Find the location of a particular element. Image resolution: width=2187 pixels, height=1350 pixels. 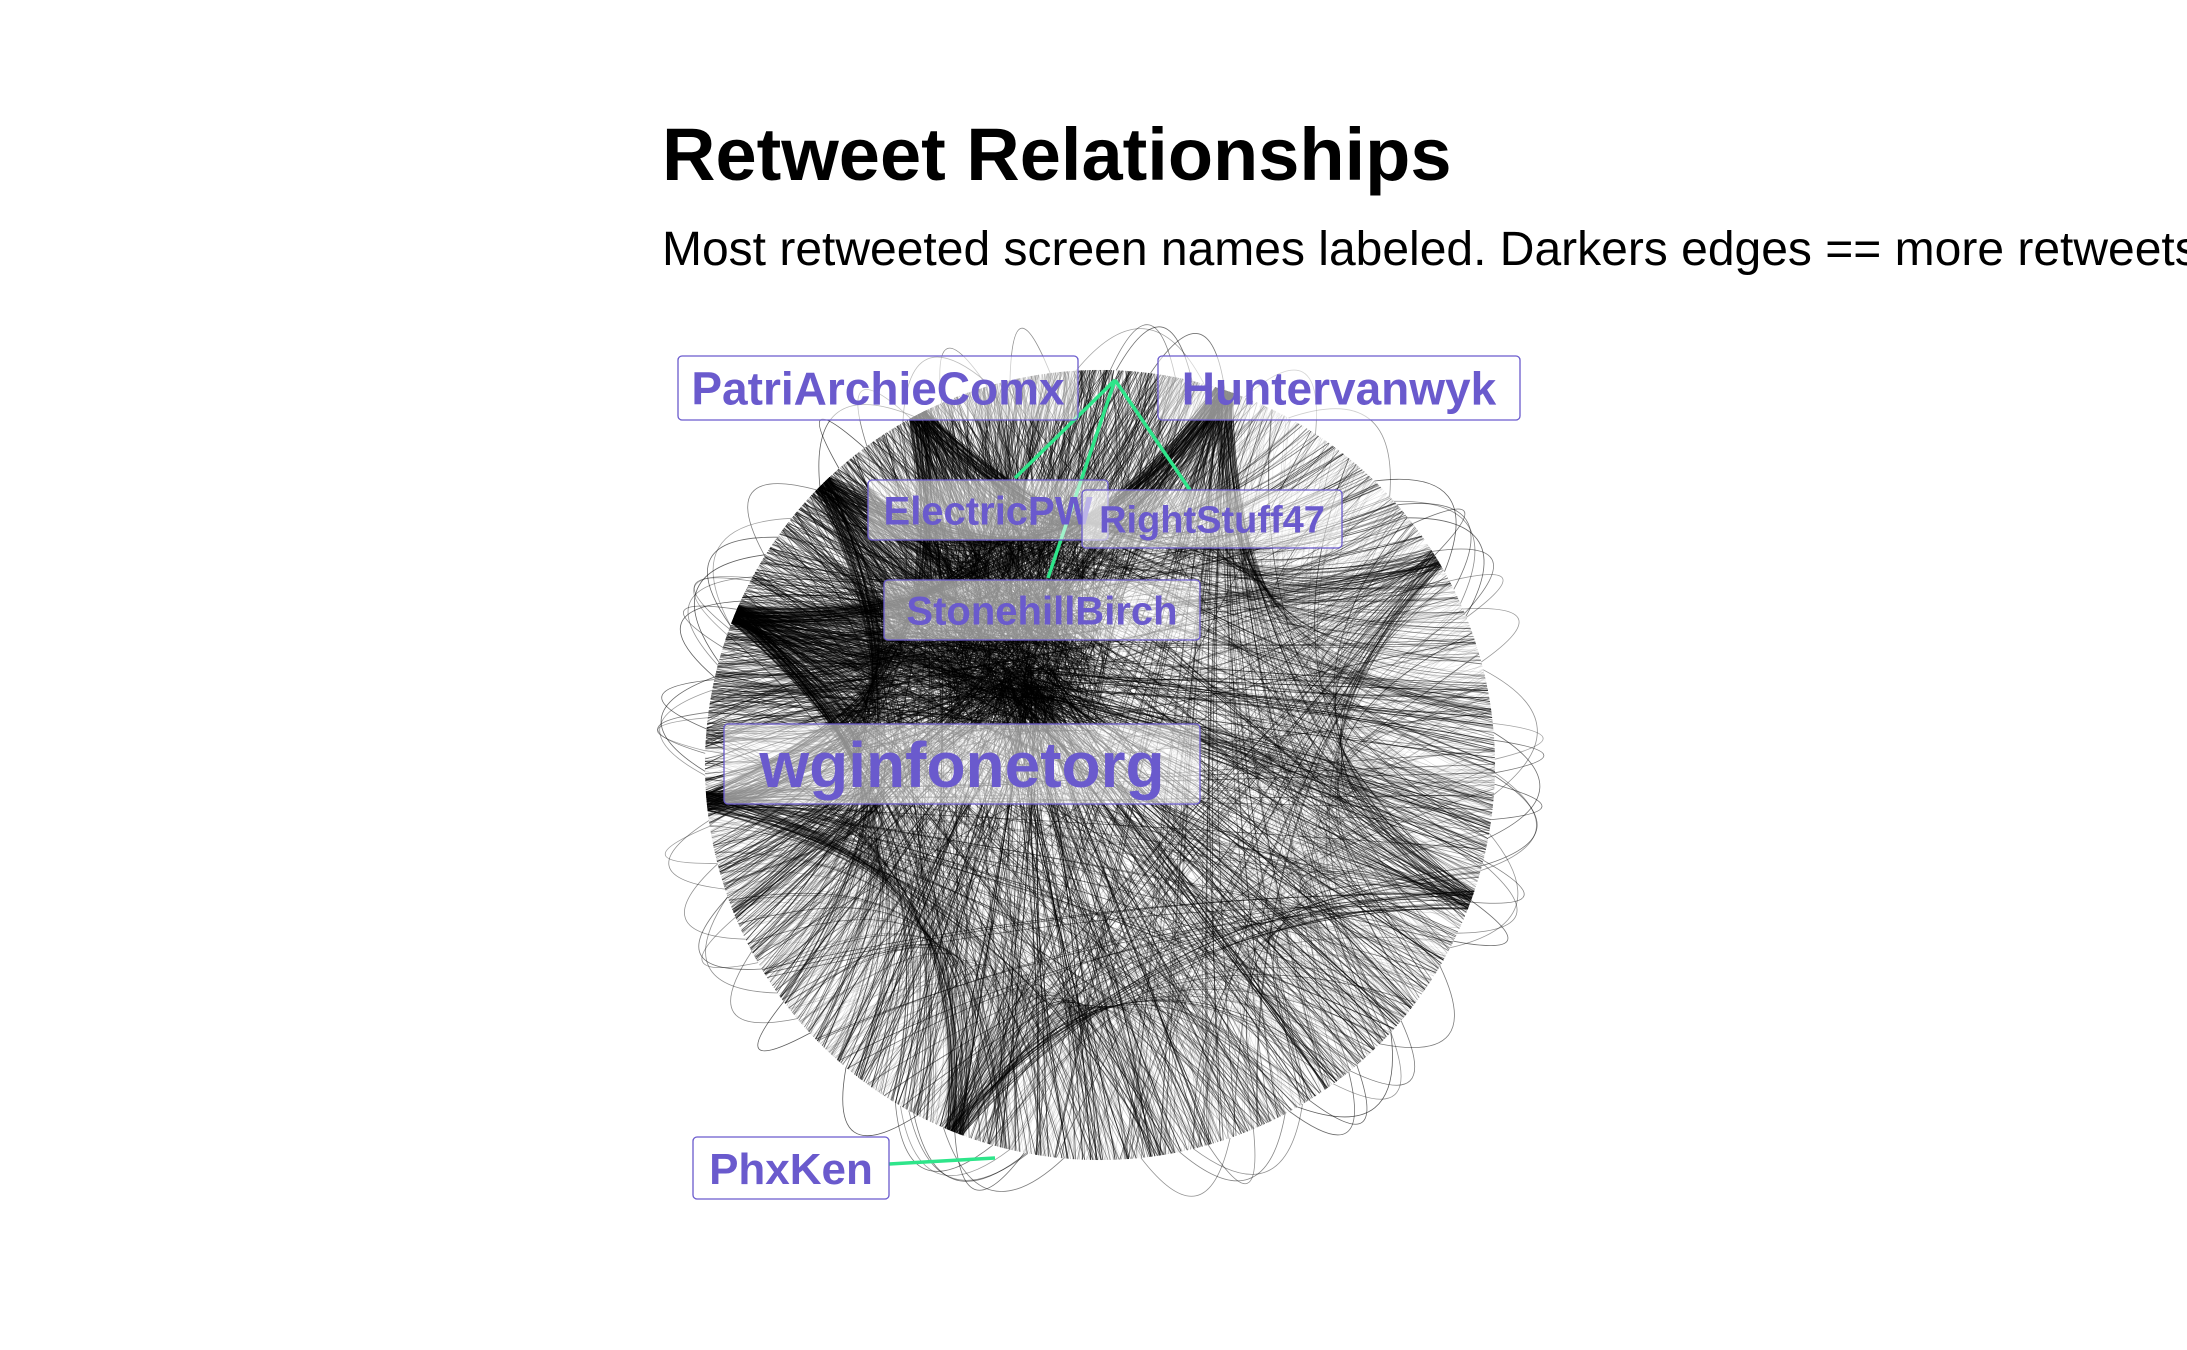

node-label-box is located at coordinates (1339, 388).